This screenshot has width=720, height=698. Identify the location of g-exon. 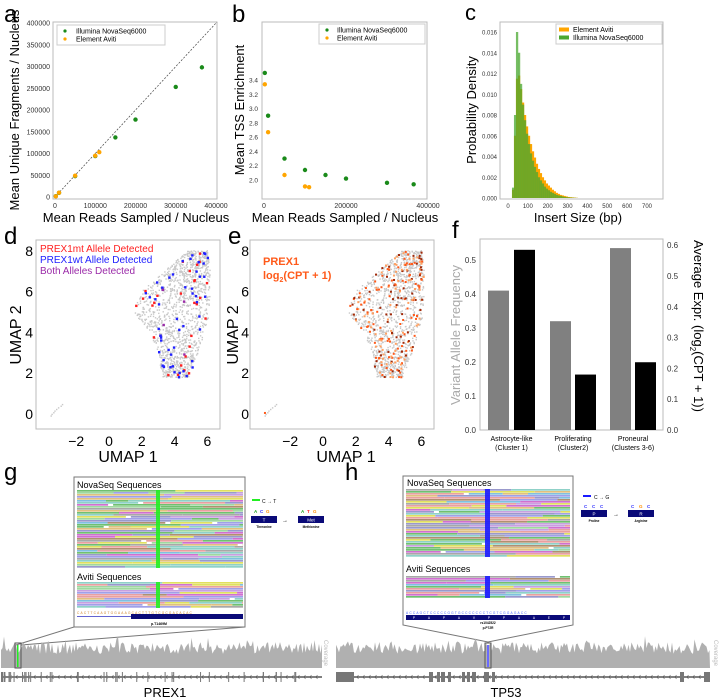
(77, 677).